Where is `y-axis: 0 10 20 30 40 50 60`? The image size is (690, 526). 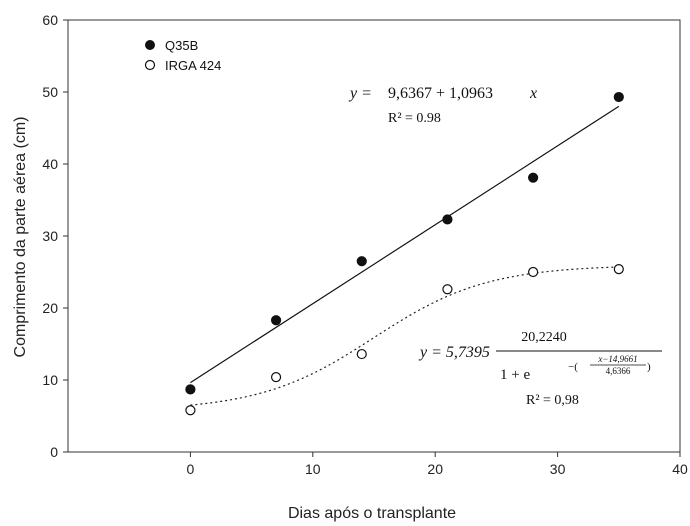
y-axis: 0 10 20 30 40 50 60 is located at coordinates (55, 236).